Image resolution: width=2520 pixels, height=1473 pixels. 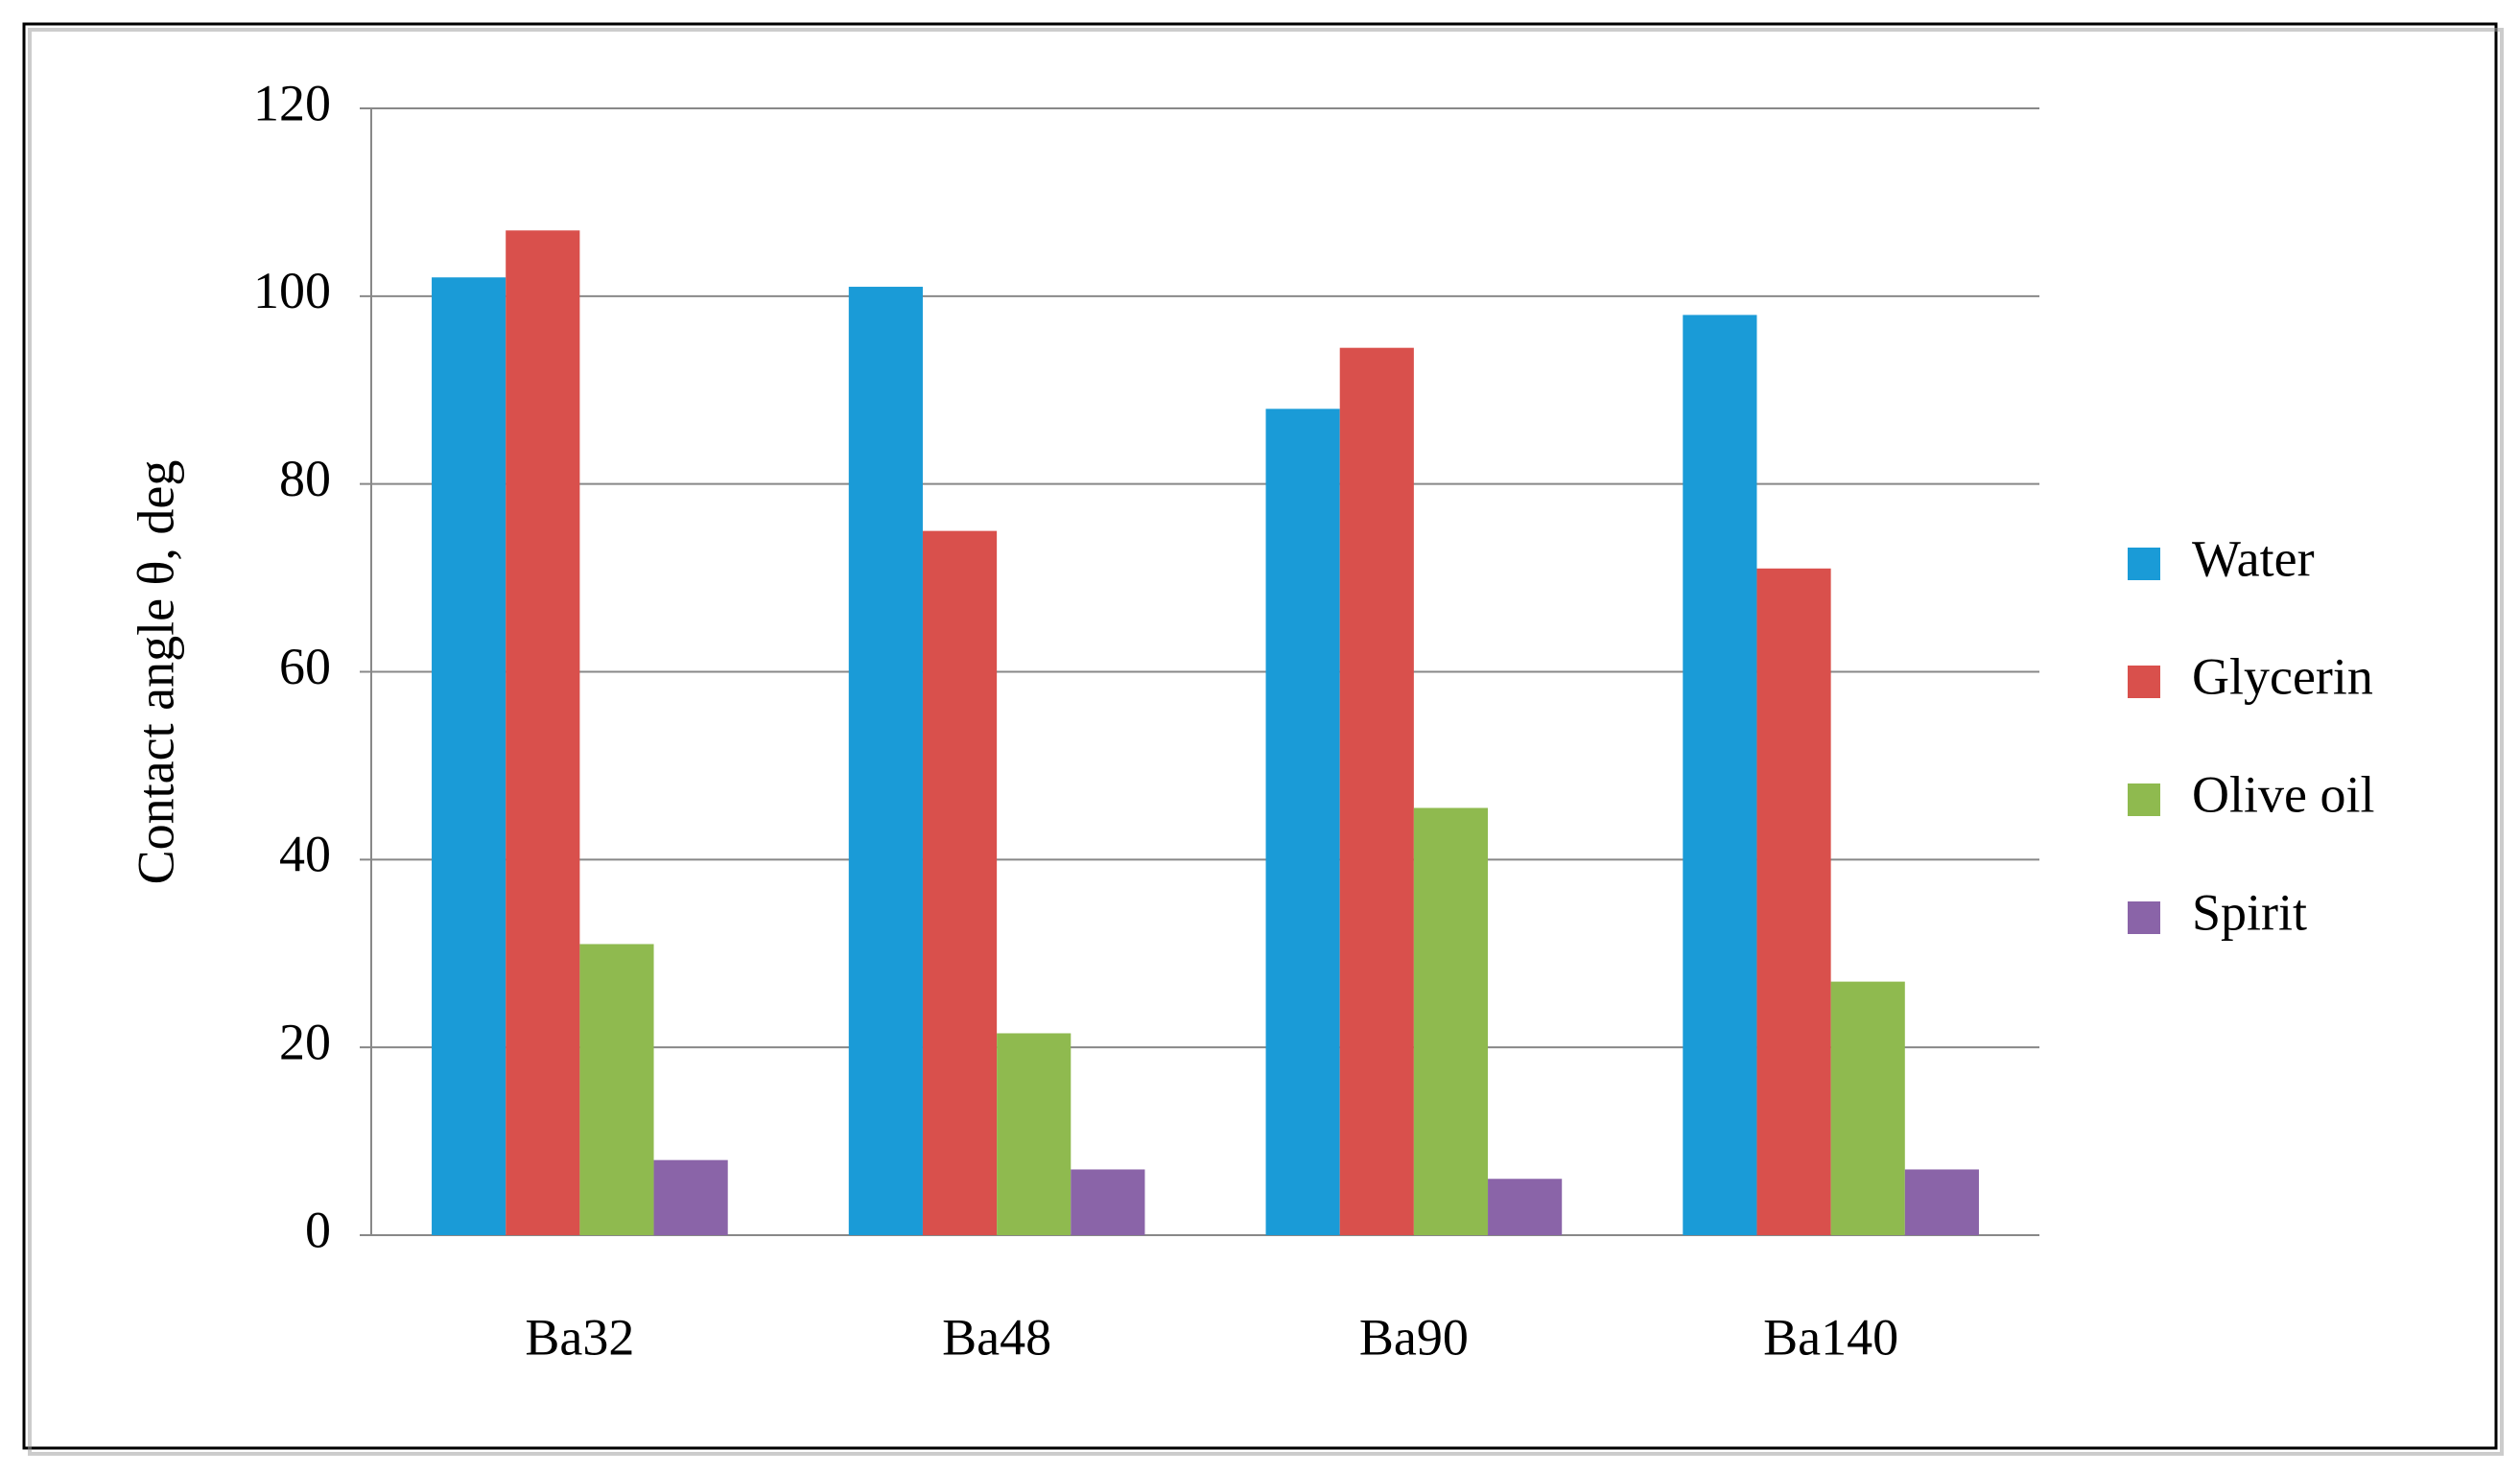 What do you see at coordinates (1414, 1337) in the screenshot?
I see `x-tick-label: Ba90` at bounding box center [1414, 1337].